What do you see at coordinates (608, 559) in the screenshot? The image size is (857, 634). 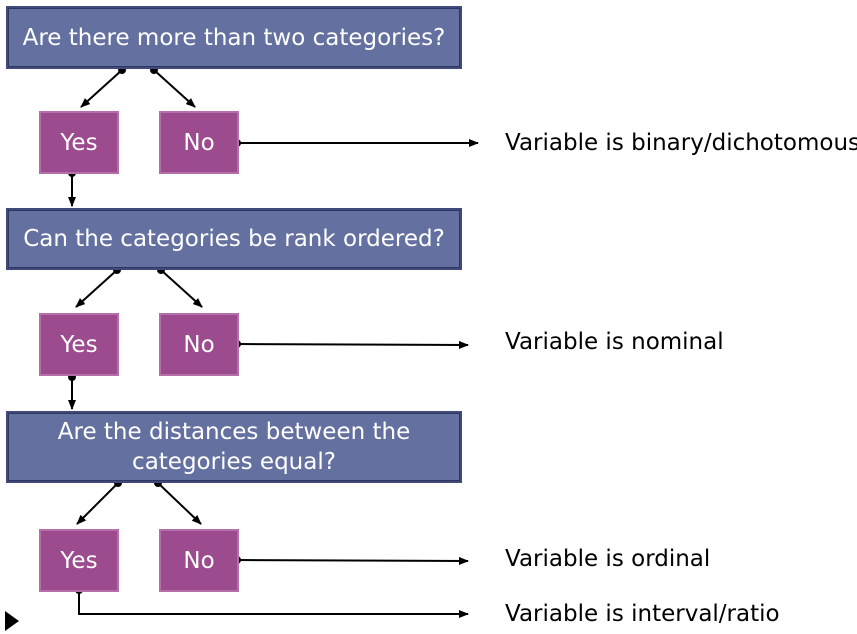 I see `result-ordinal: Variable is ordinal` at bounding box center [608, 559].